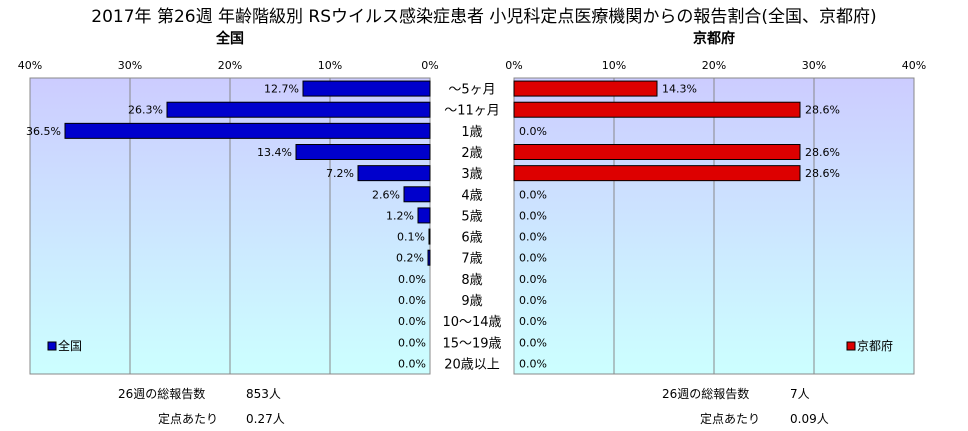  I want to click on category-label: 10～14歳, so click(471, 322).